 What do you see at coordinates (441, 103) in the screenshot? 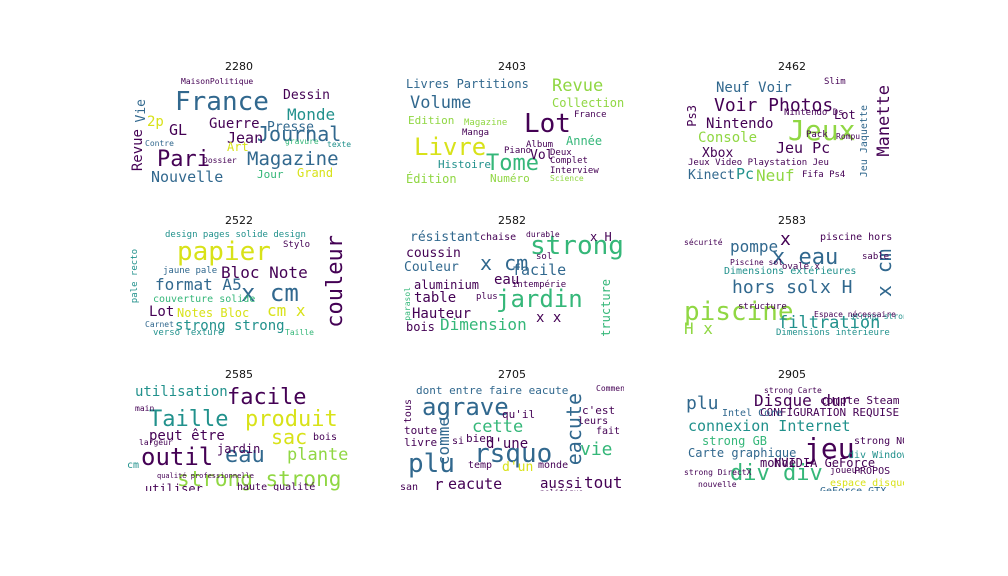
I see `cloud-word: Volume` at bounding box center [441, 103].